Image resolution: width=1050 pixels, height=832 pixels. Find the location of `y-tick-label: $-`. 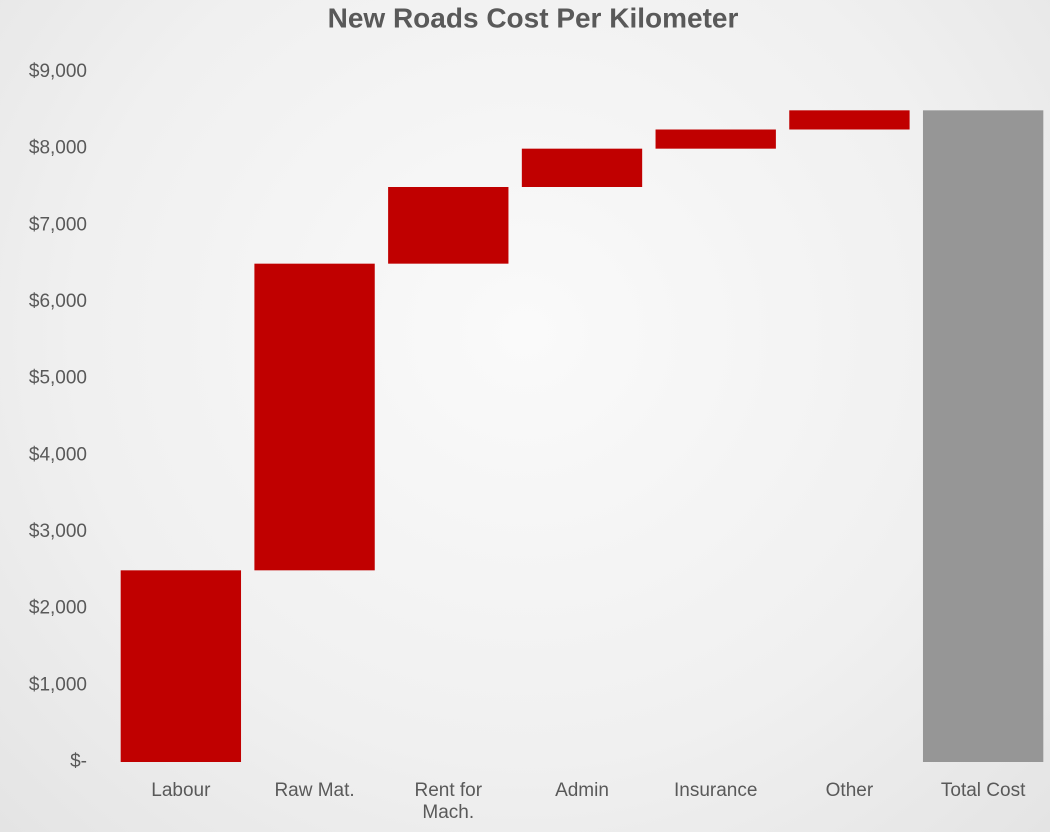

y-tick-label: $- is located at coordinates (78, 761).